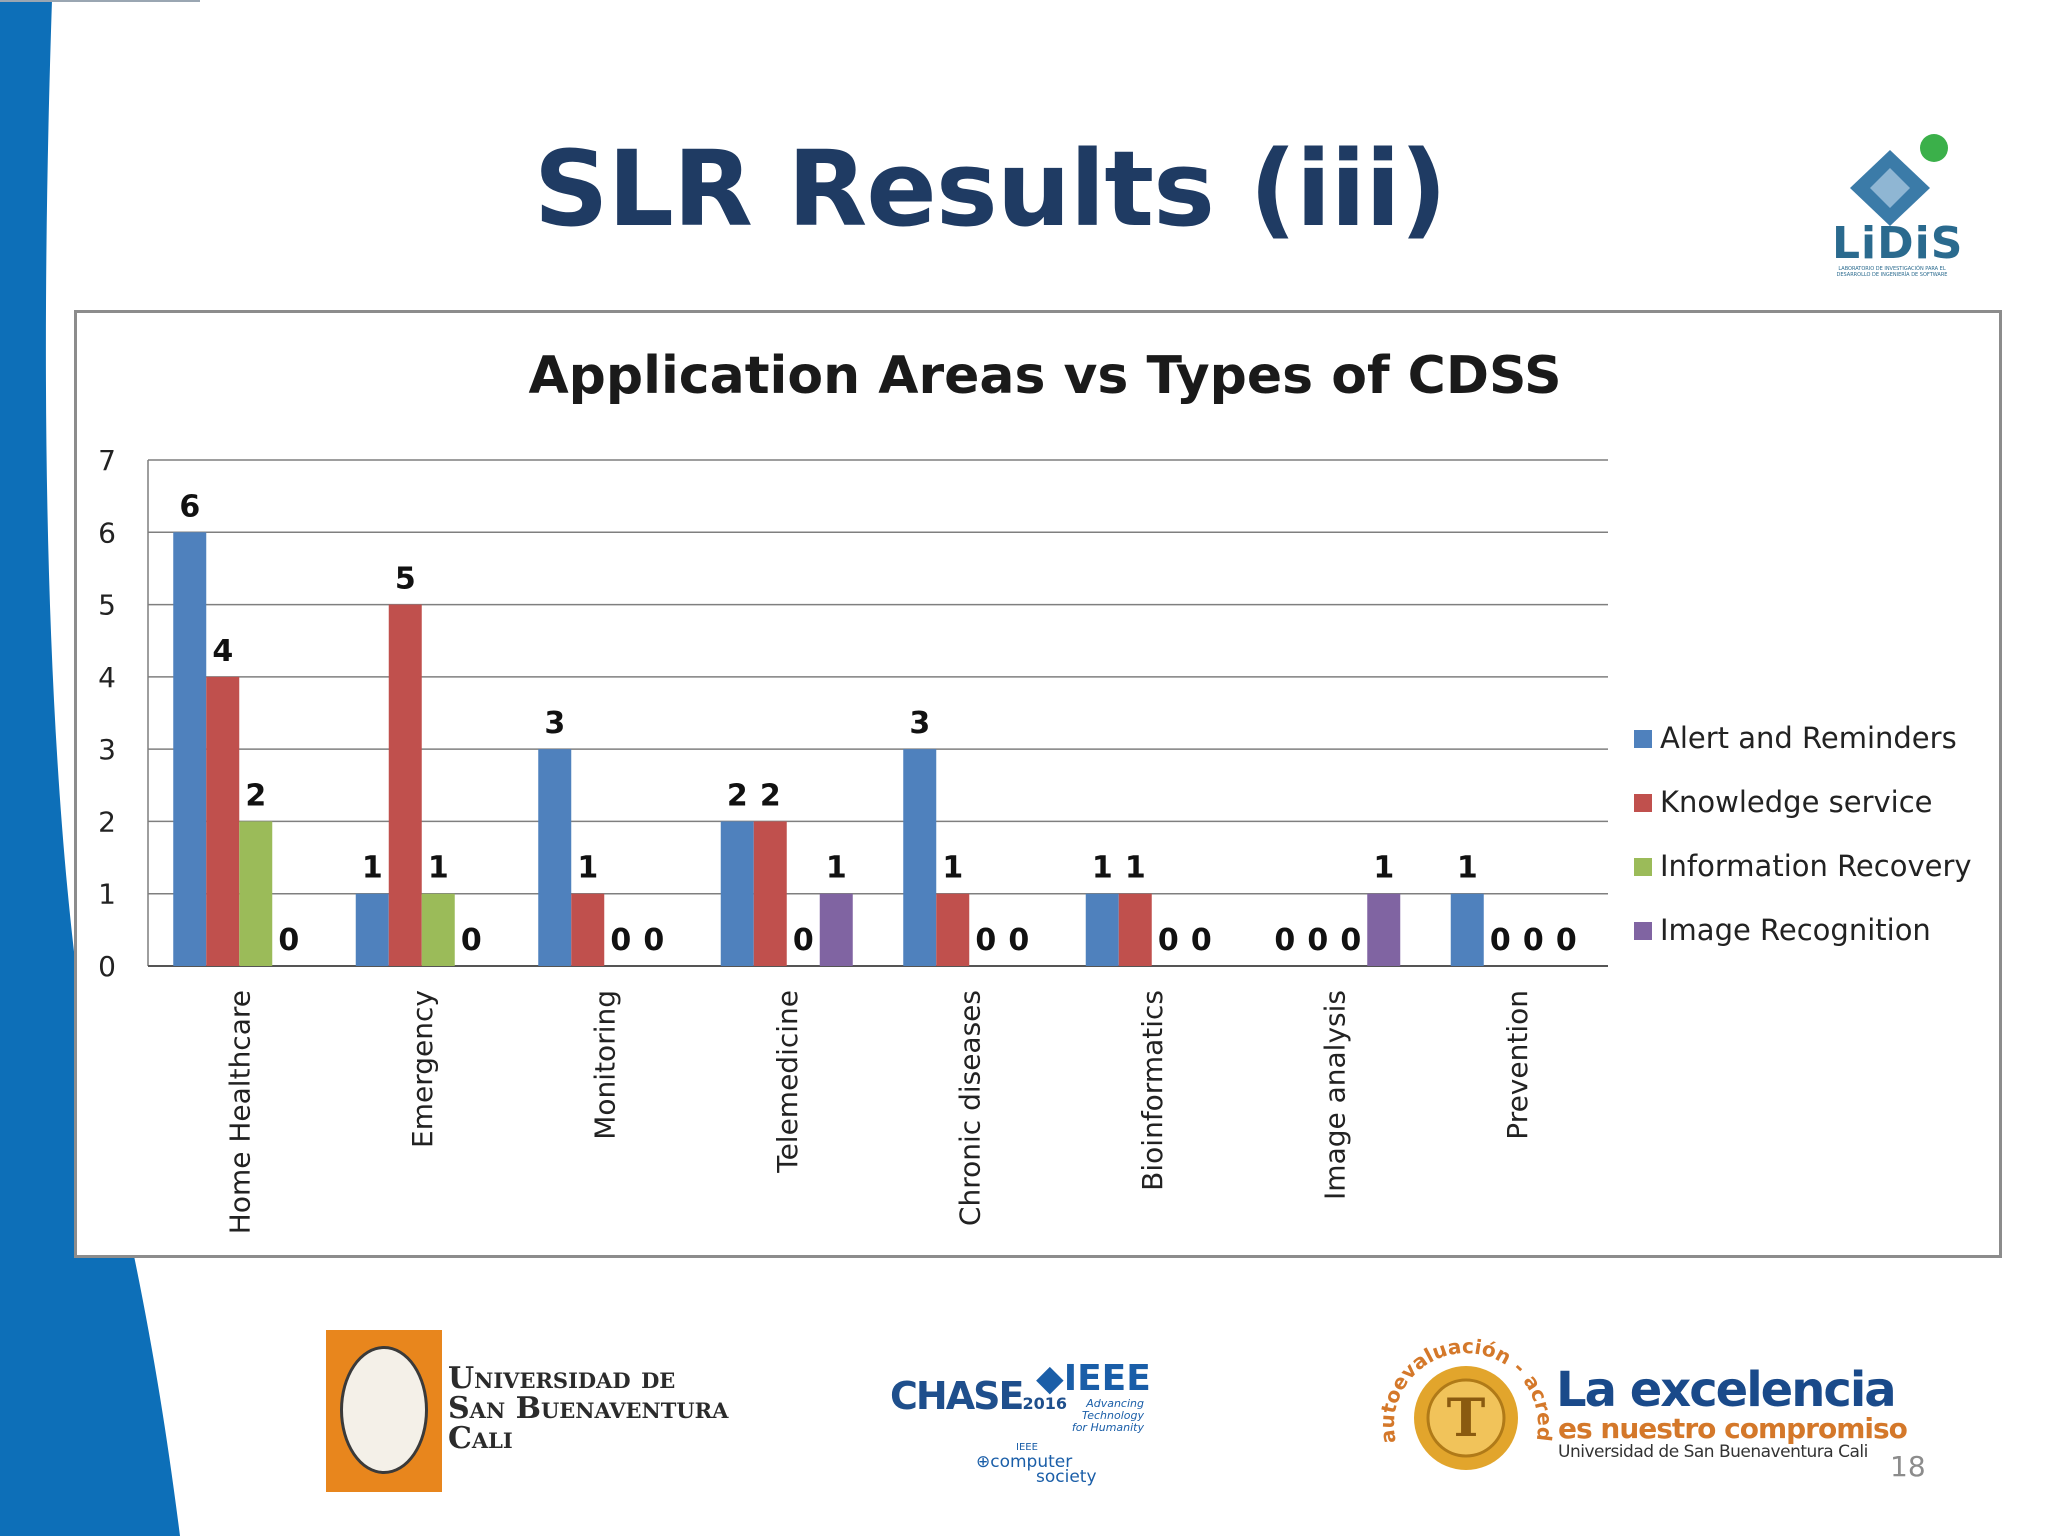  Describe the element at coordinates (562, 1378) in the screenshot. I see `university-name-line1: Universidad de` at that location.